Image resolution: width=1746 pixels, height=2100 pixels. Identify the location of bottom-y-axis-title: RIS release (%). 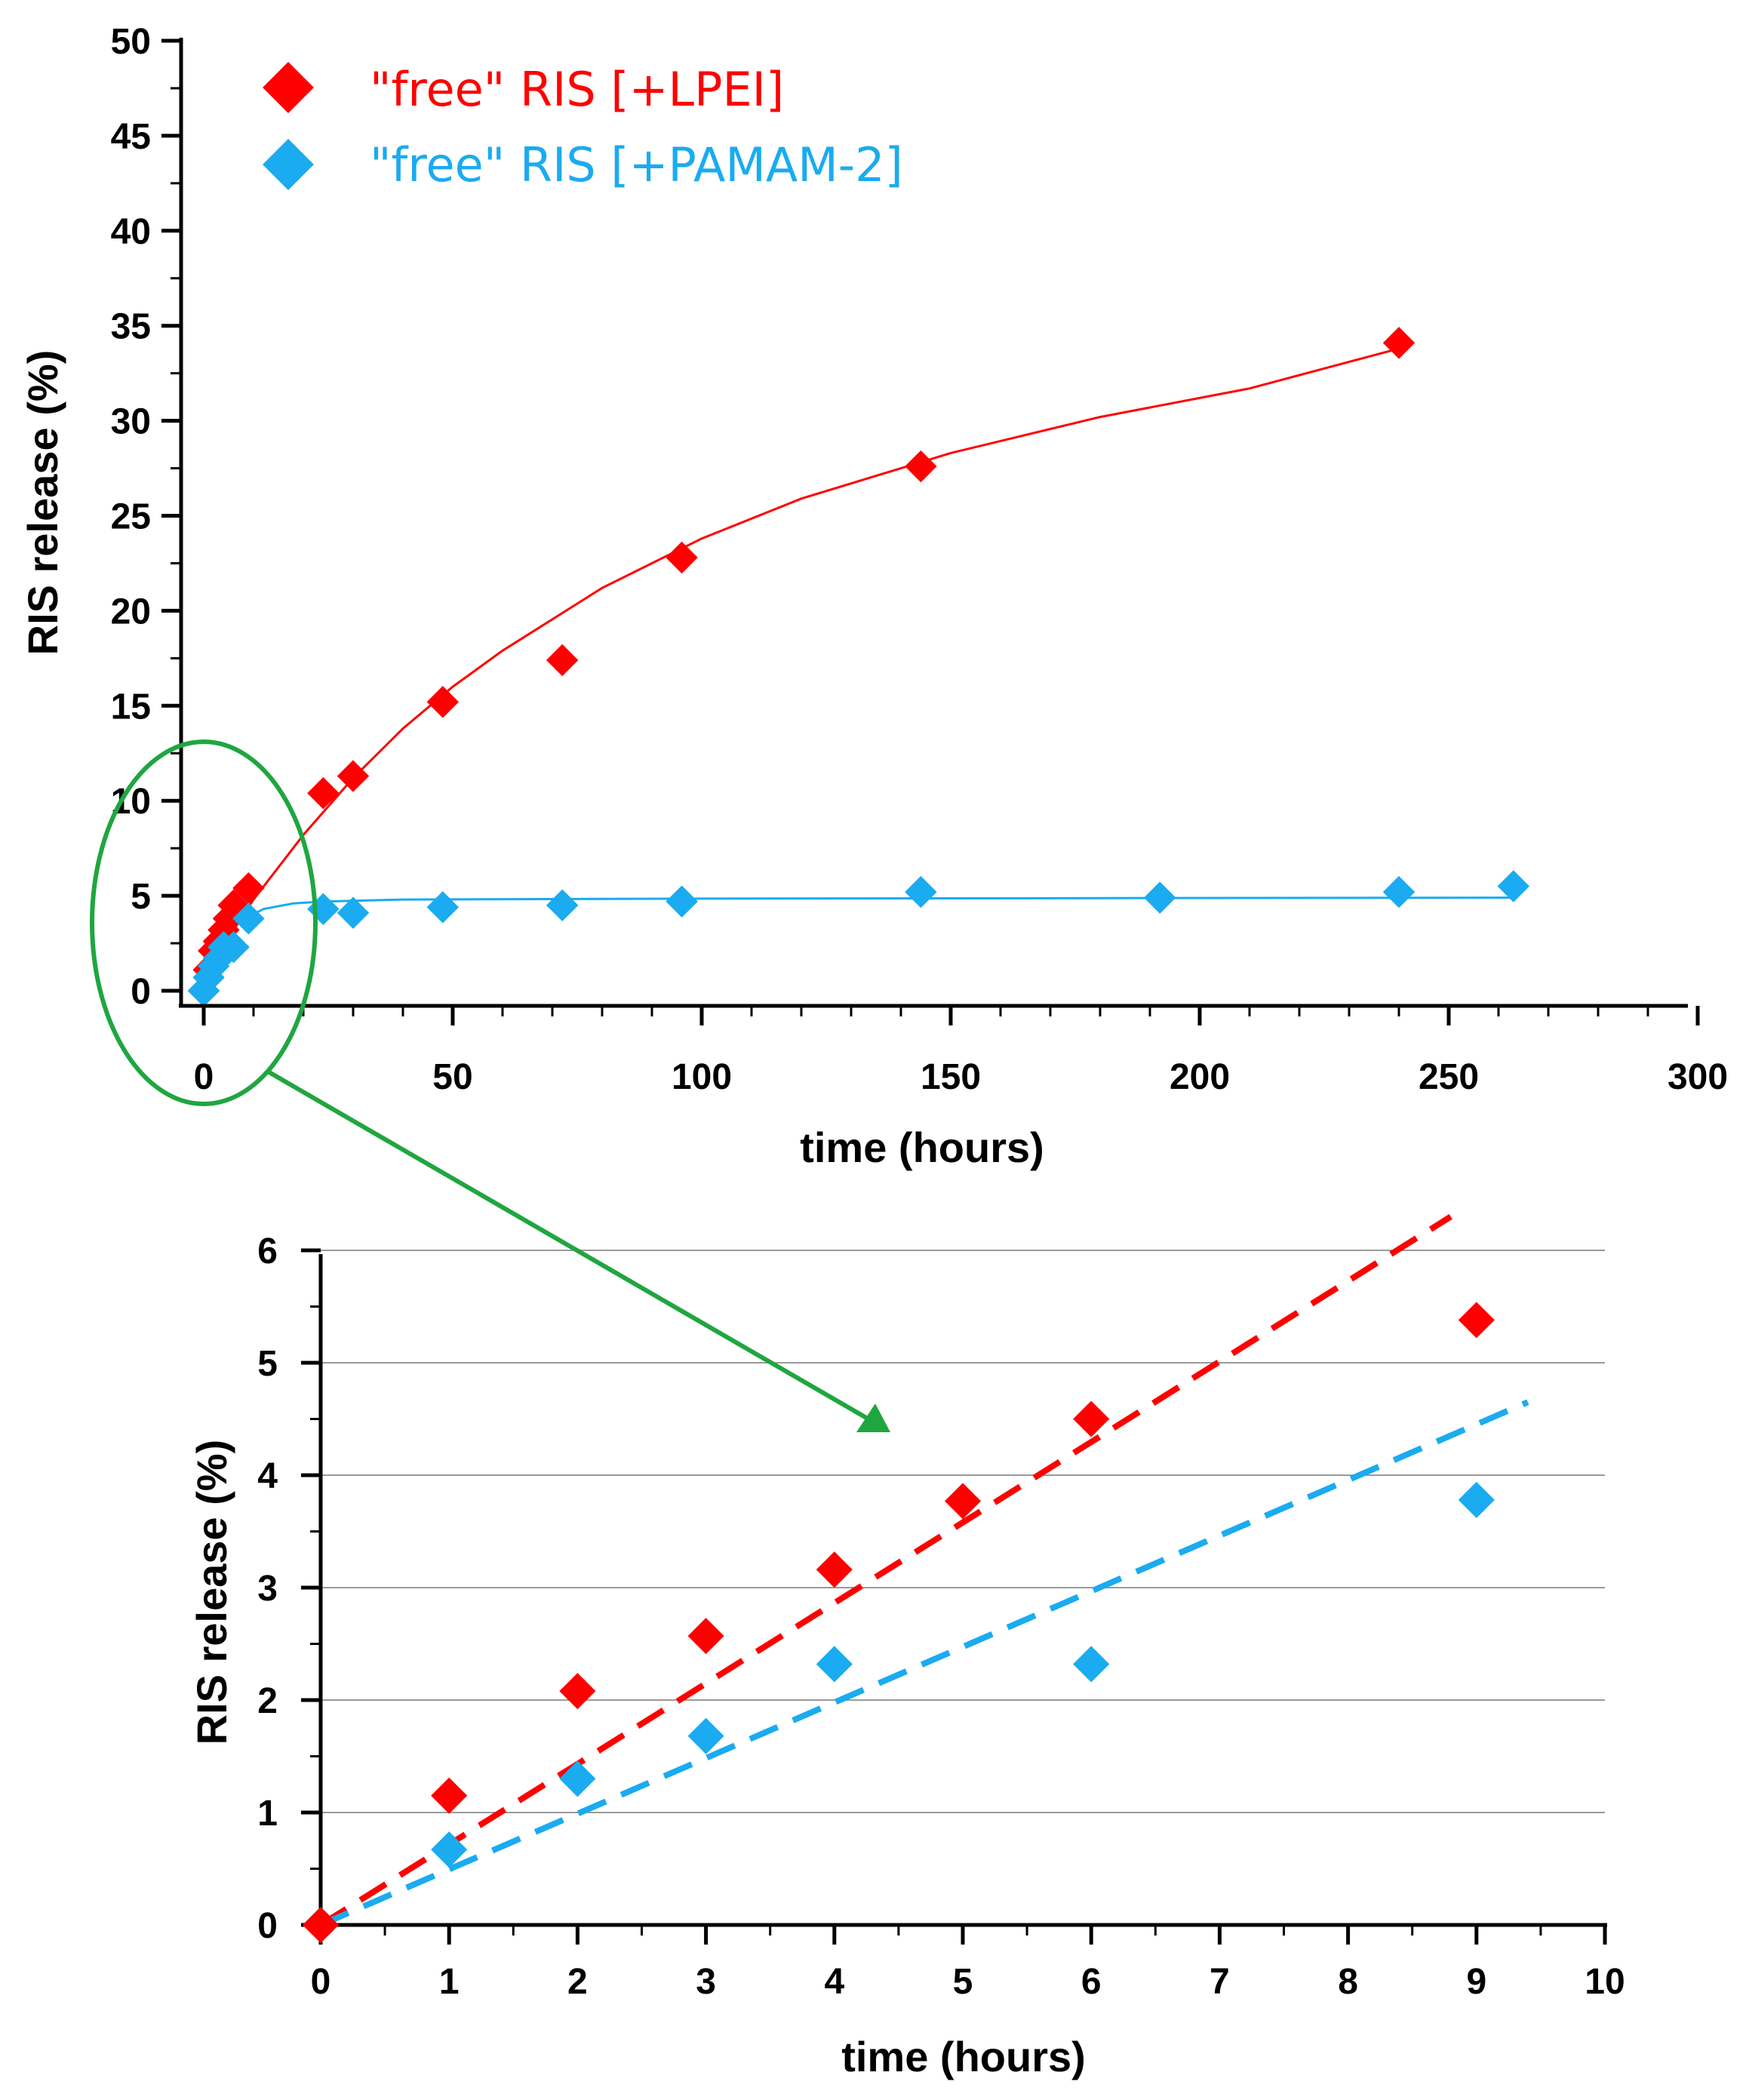
(211, 1592).